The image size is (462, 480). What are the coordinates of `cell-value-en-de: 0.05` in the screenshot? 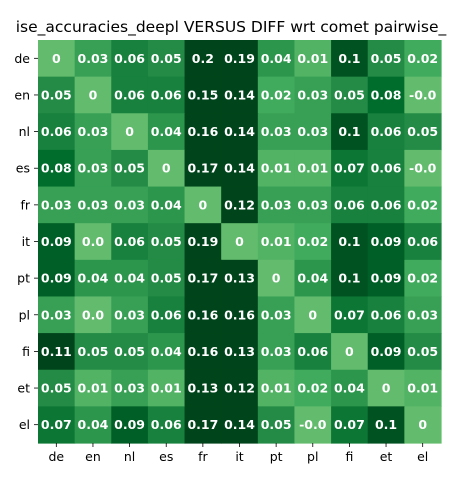 It's located at (56, 94).